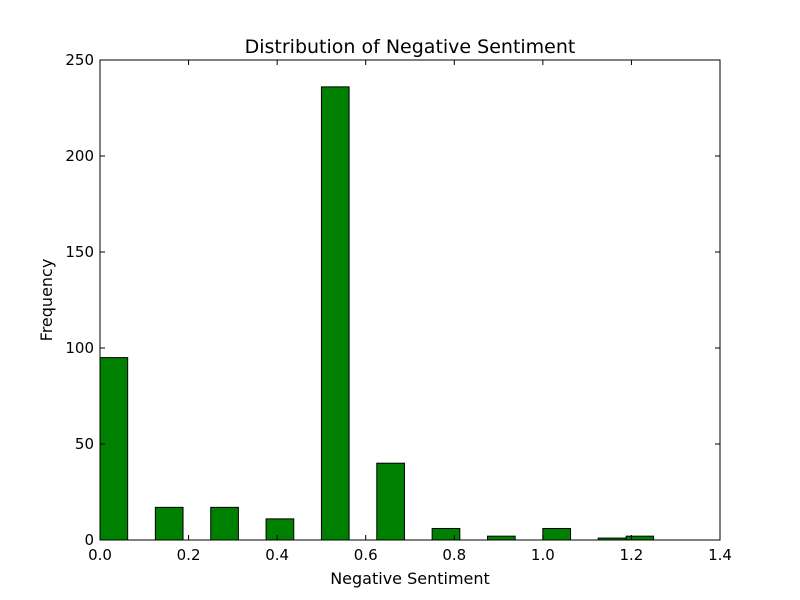  Describe the element at coordinates (631, 555) in the screenshot. I see `x-tick-label: 1.2` at that location.